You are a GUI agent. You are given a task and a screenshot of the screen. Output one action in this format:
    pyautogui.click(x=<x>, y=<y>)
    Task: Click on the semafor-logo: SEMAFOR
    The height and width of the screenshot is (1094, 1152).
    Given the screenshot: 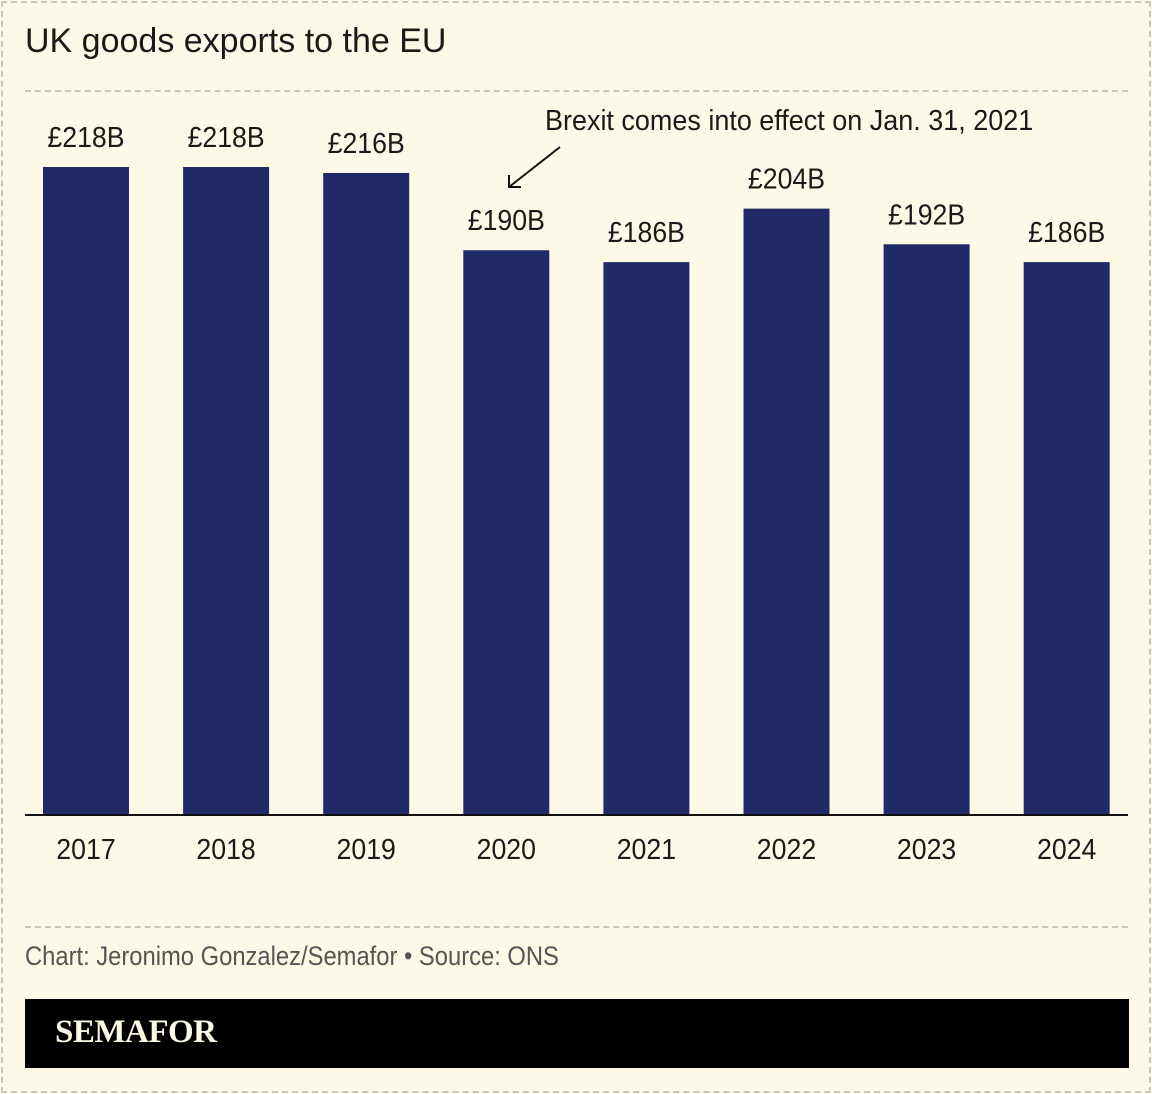 What is the action you would take?
    pyautogui.click(x=136, y=1032)
    